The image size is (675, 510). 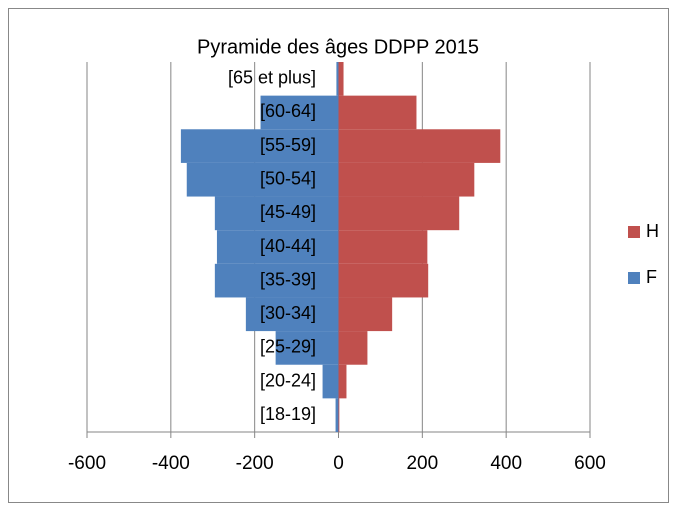 What do you see at coordinates (651, 277) in the screenshot?
I see `legend-label: F` at bounding box center [651, 277].